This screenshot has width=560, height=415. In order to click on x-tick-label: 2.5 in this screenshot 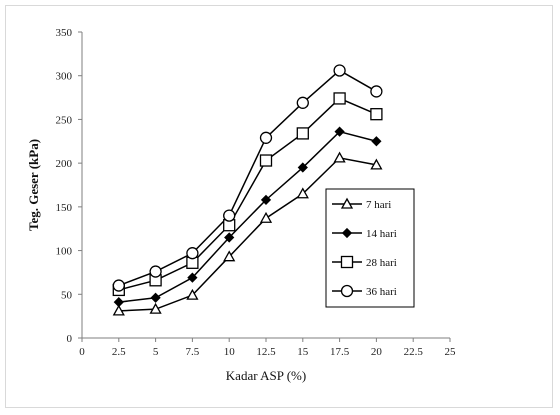, I will do `click(119, 352)`.